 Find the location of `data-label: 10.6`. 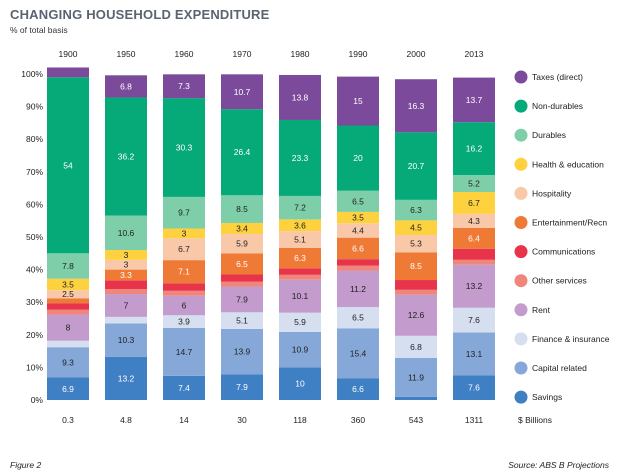

data-label: 10.6 is located at coordinates (126, 233).